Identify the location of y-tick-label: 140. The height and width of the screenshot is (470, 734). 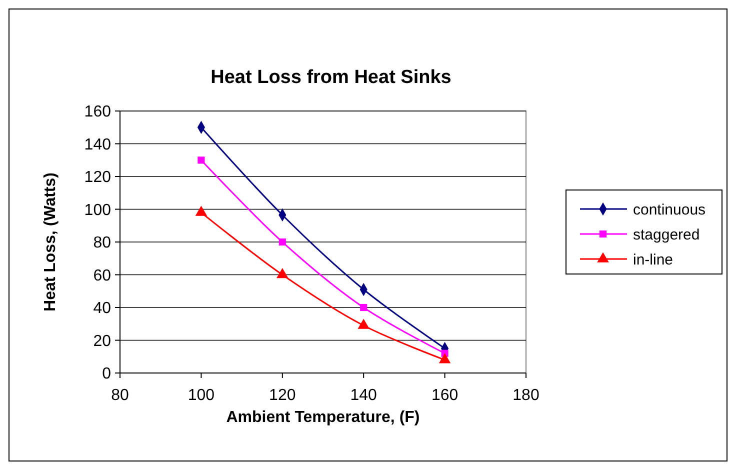
(98, 145).